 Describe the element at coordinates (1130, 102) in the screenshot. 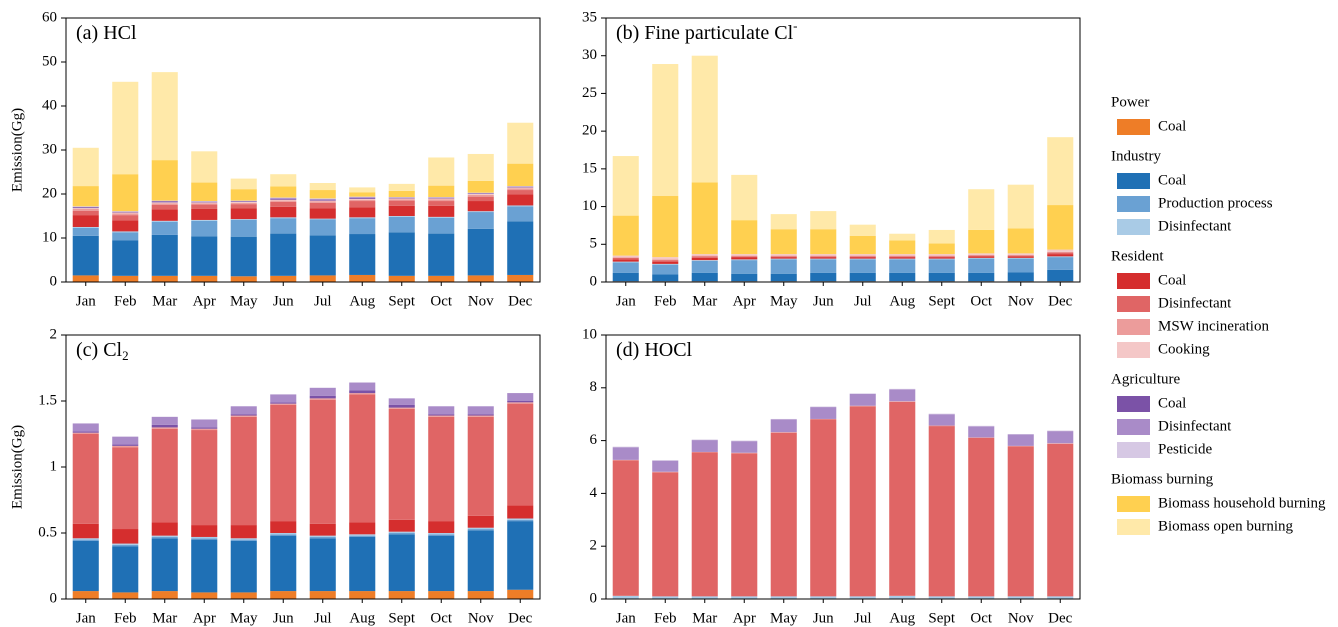

I see `legend-group-title: Power` at that location.